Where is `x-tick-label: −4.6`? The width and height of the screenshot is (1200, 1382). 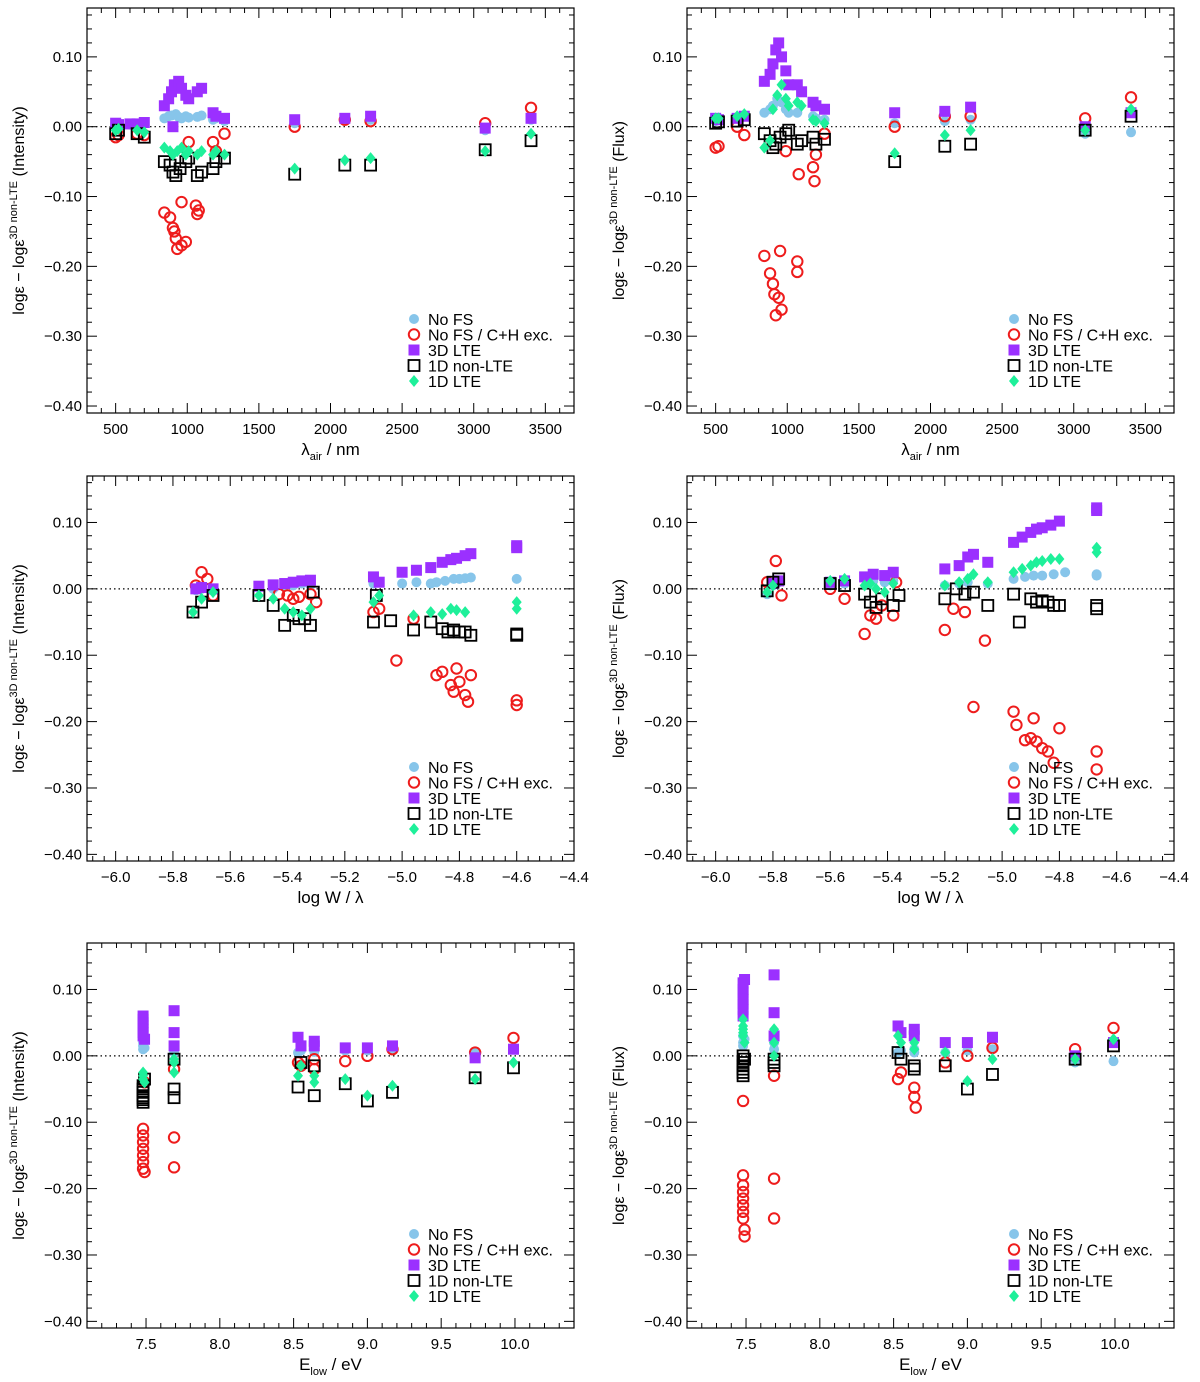 x-tick-label: −4.6 is located at coordinates (1117, 877).